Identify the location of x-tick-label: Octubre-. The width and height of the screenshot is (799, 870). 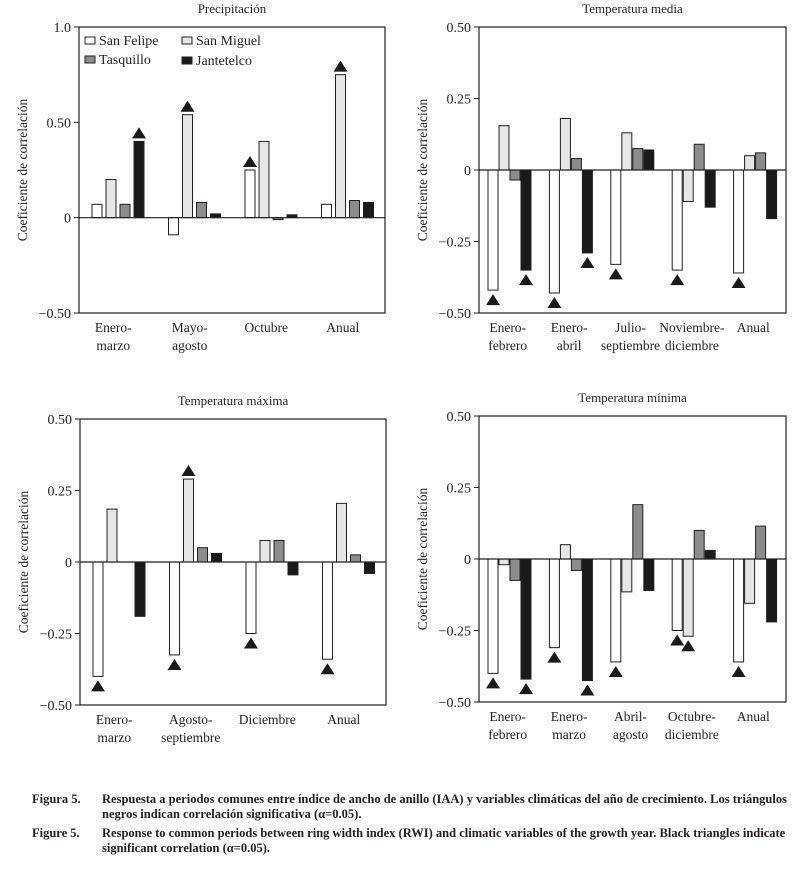
(692, 716).